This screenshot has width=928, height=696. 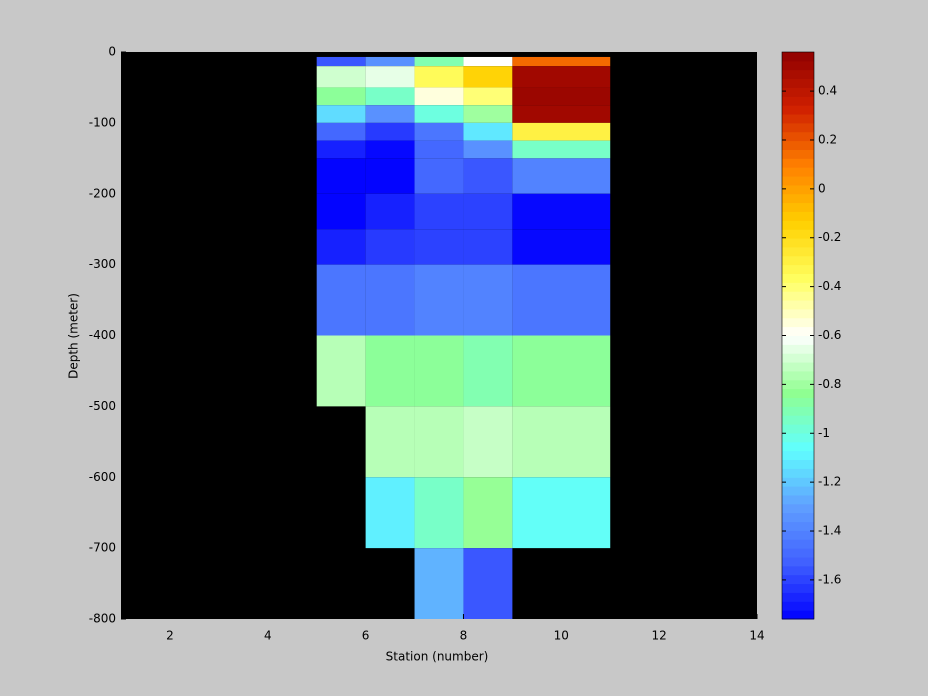 What do you see at coordinates (366, 636) in the screenshot?
I see `x-tick-label: 6` at bounding box center [366, 636].